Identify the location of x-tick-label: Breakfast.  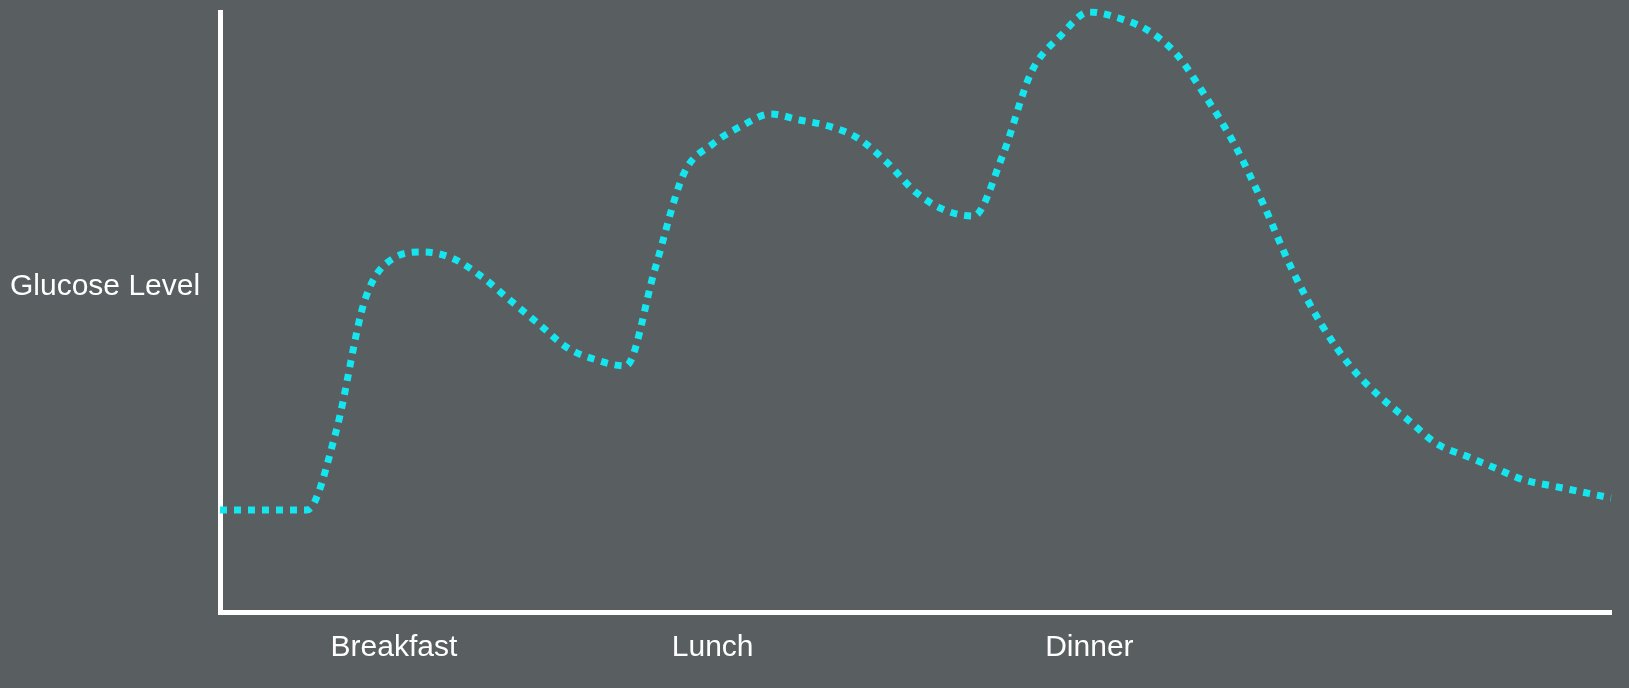
(394, 646).